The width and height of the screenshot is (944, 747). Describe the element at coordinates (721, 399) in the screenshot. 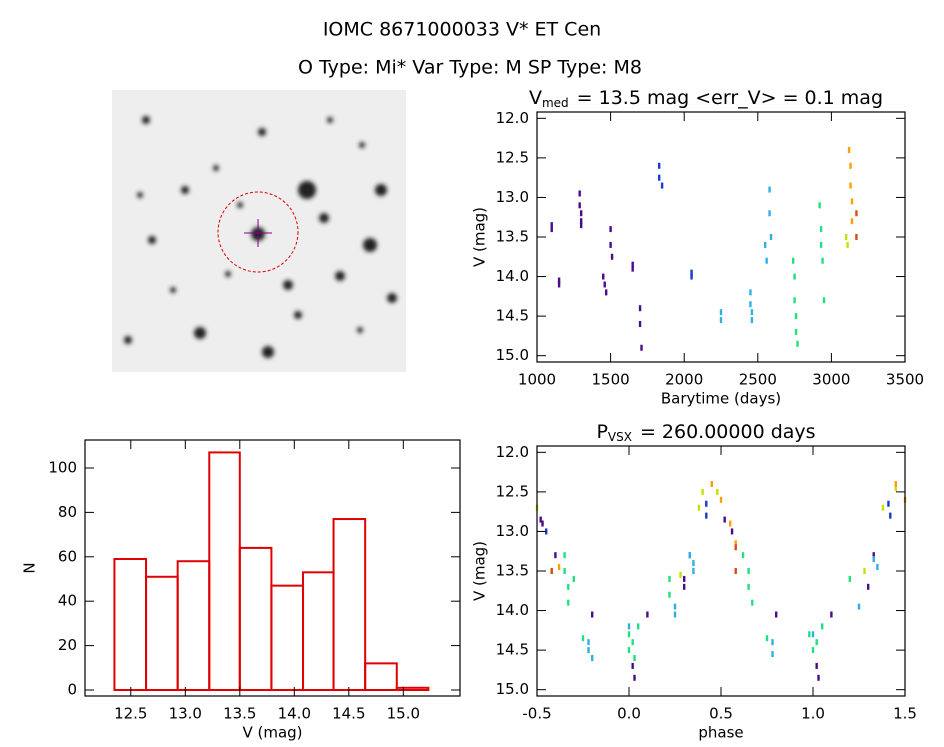

I see `x-axis-label: Barytime (days)` at that location.